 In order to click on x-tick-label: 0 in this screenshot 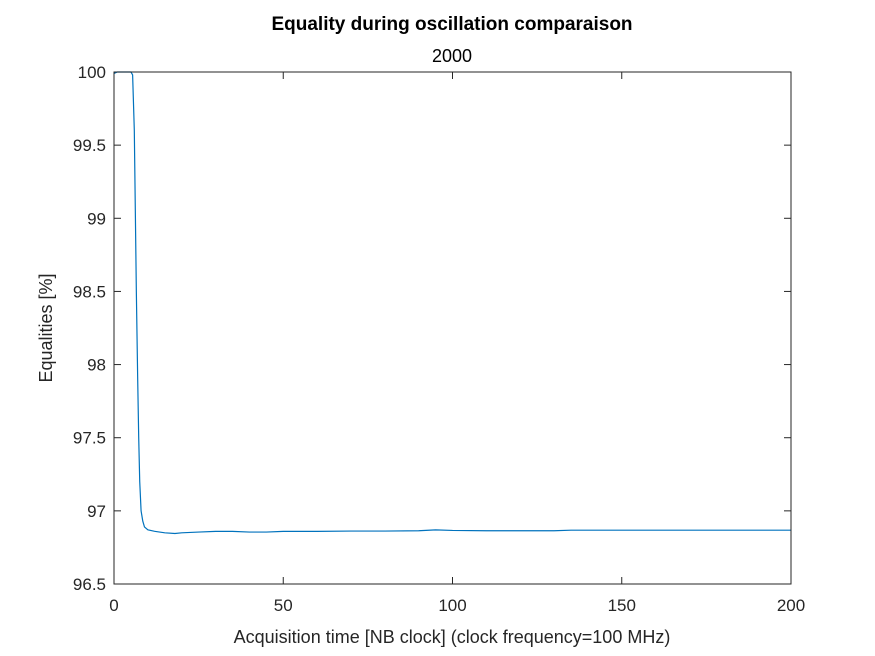, I will do `click(113, 605)`.